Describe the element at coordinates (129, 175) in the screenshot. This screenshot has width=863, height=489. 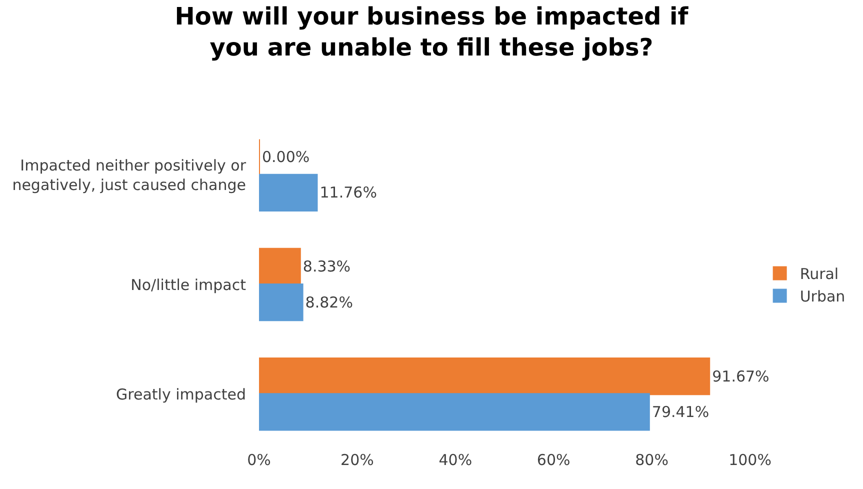
I see `y-tick-label: Impacted neither positively or negatively, just caused change` at that location.